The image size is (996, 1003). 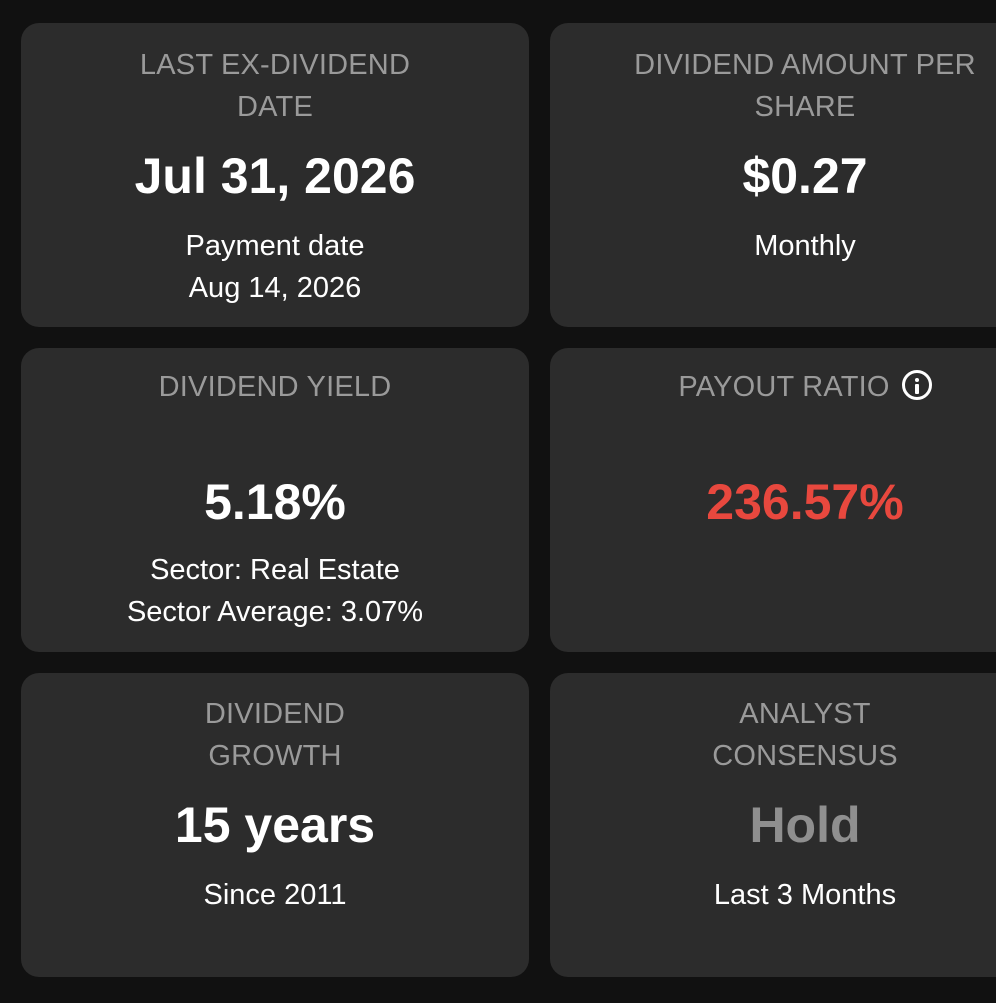 What do you see at coordinates (275, 288) in the screenshot?
I see `payment-date-value: Aug 14, 2026` at bounding box center [275, 288].